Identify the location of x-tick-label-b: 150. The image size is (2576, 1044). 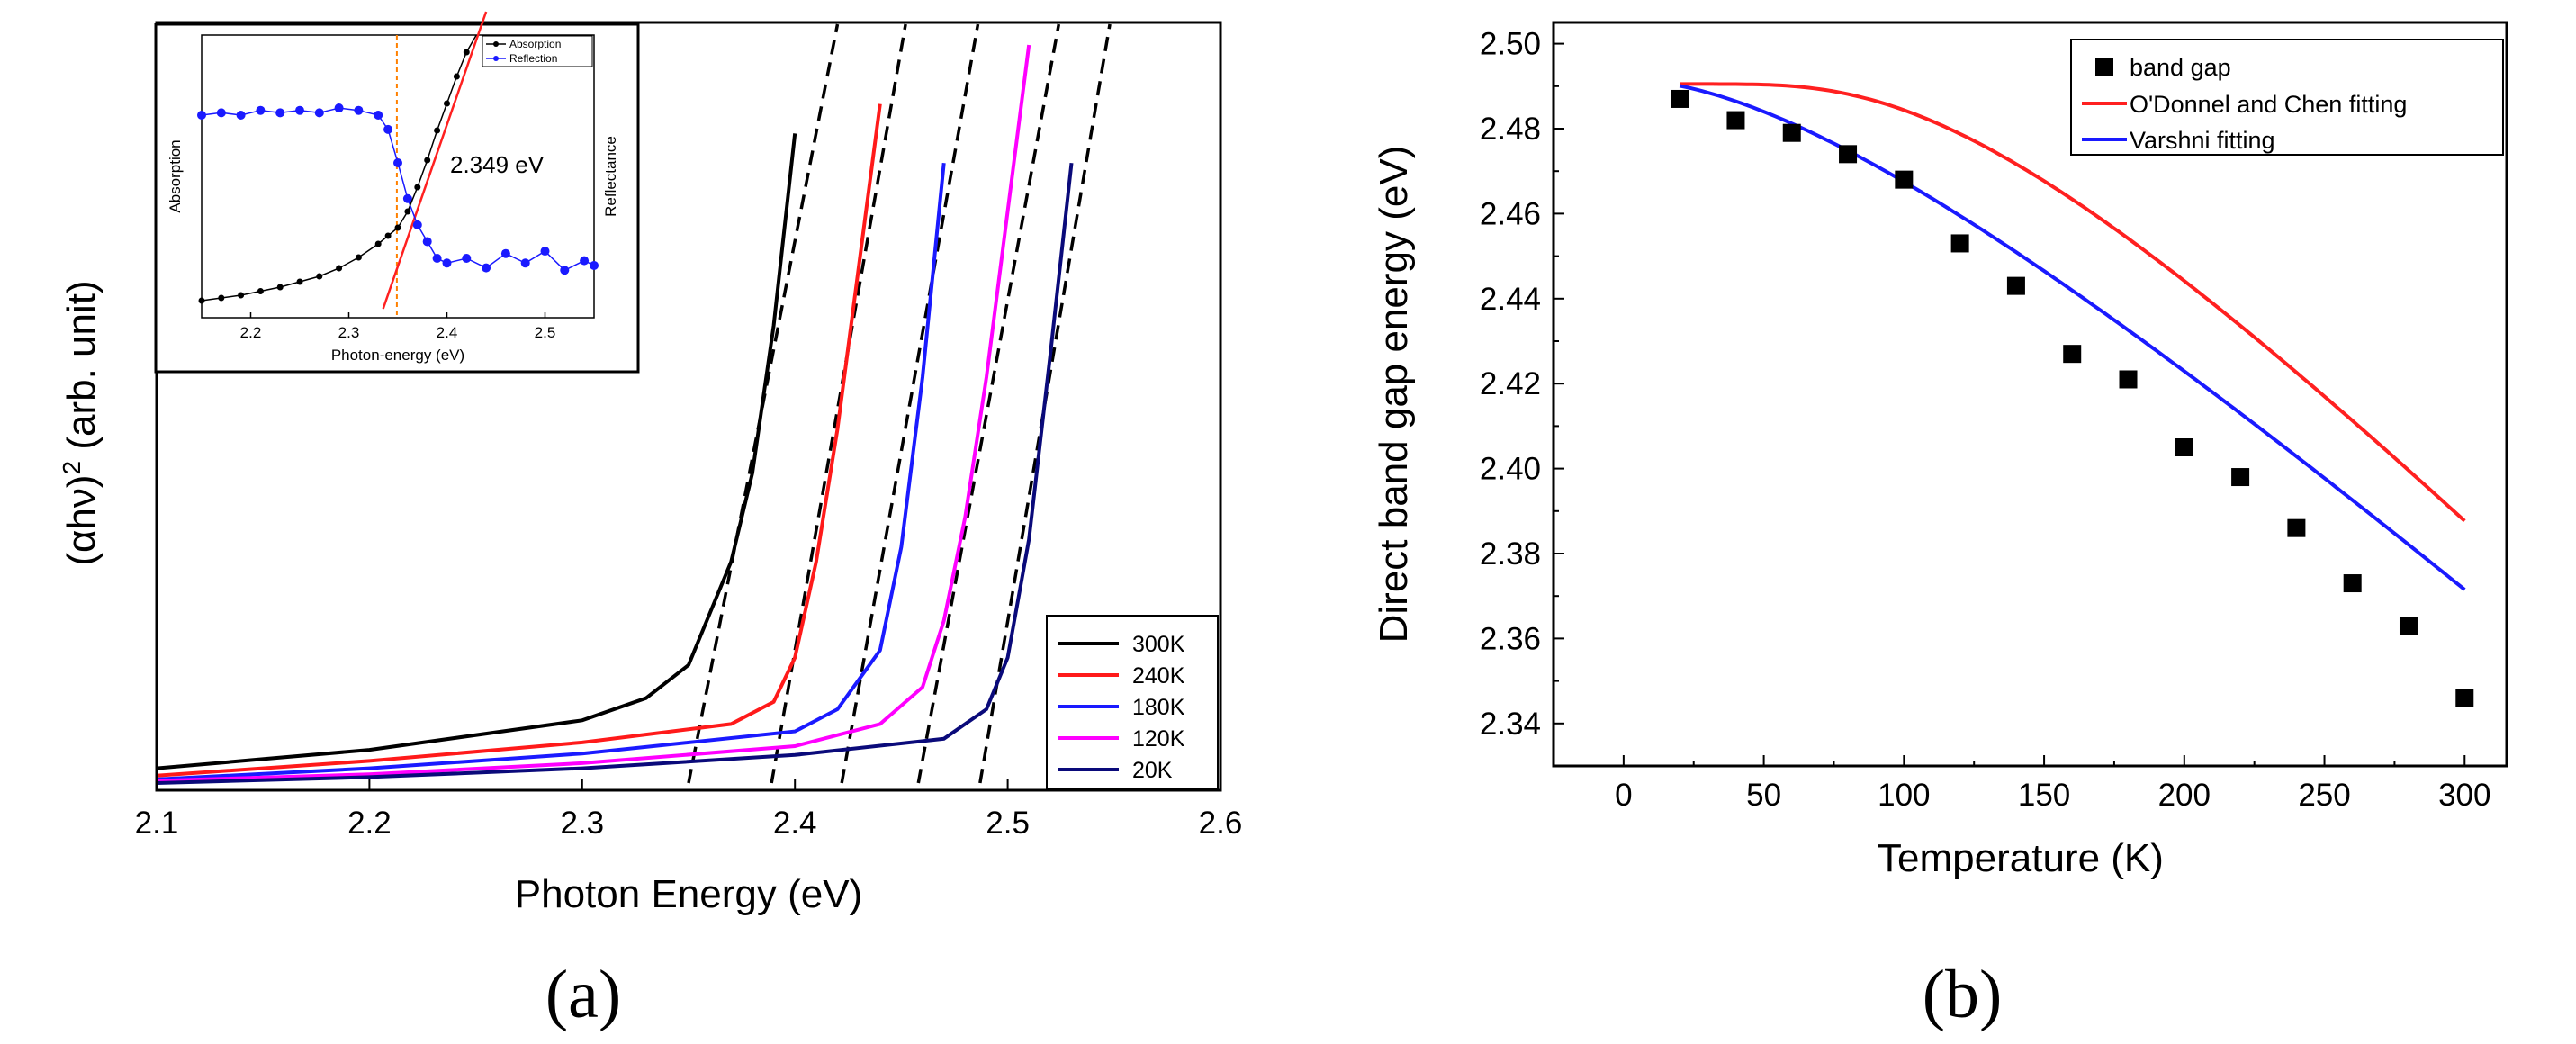
(2044, 795).